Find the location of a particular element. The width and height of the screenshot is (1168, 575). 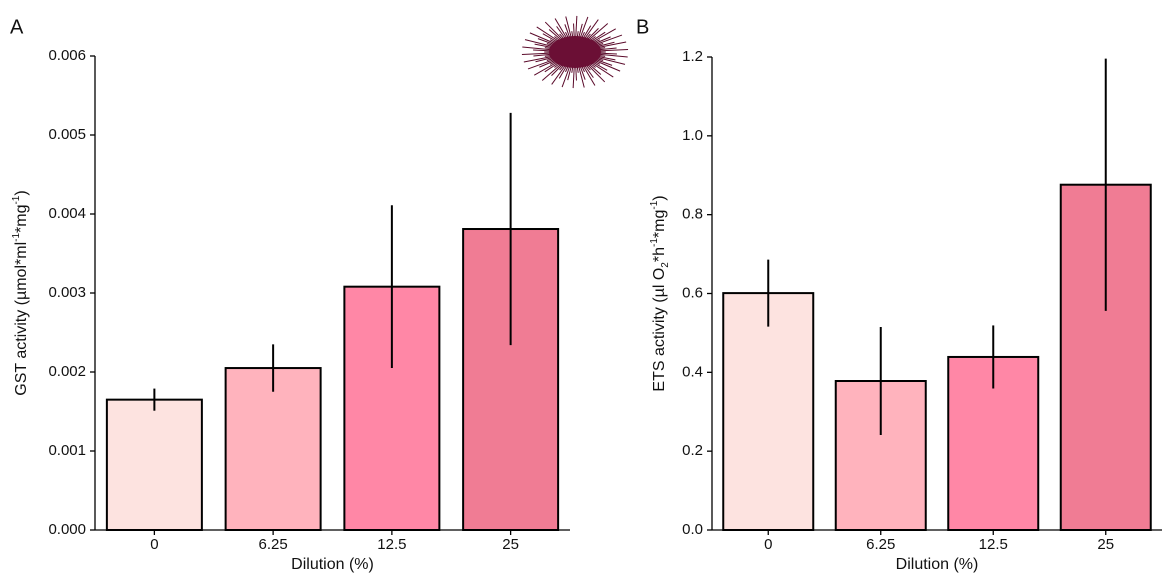

y-tick-label: 0.002 is located at coordinates (67, 371).